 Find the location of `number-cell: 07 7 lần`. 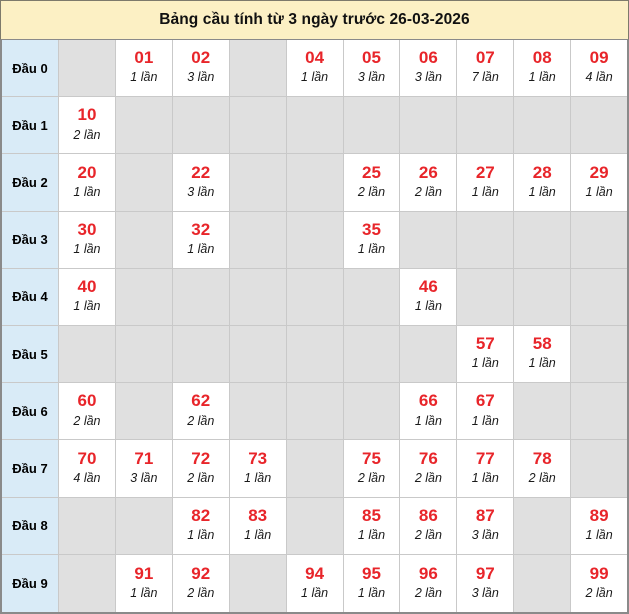

number-cell: 07 7 lần is located at coordinates (486, 69).